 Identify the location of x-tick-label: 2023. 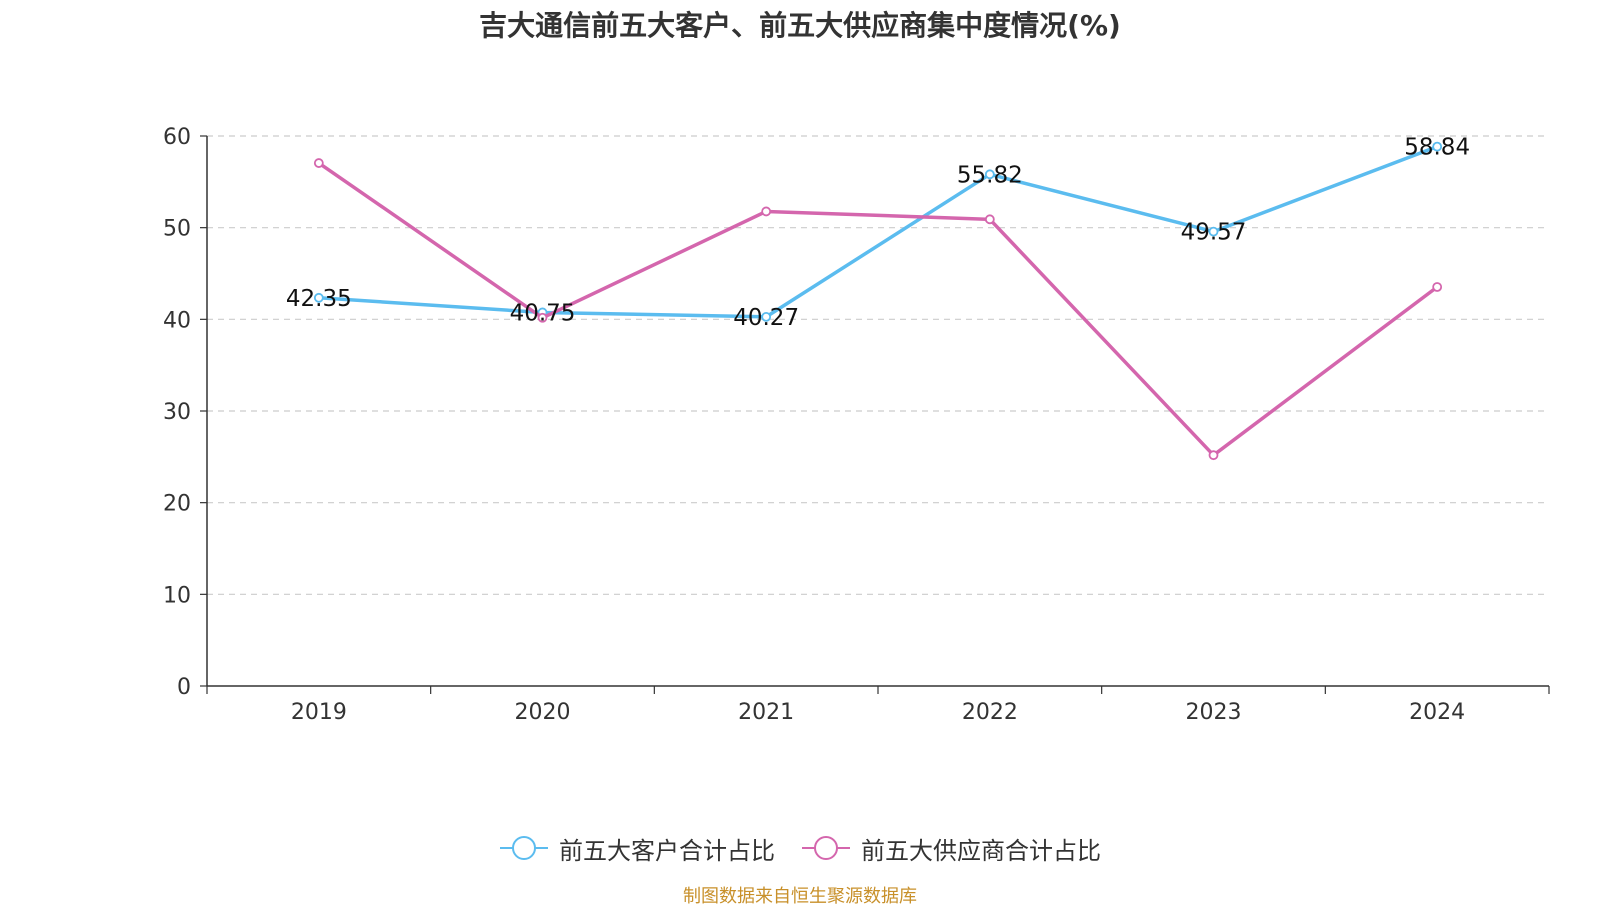
(1214, 712).